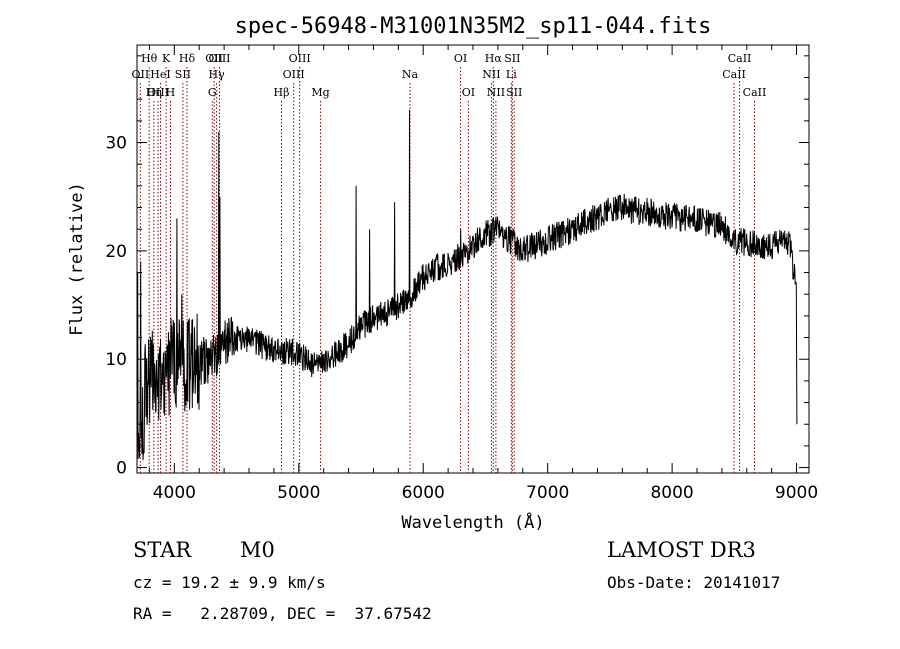 This screenshot has width=900, height=649. What do you see at coordinates (320, 92) in the screenshot?
I see `line-marker-label: Mg` at bounding box center [320, 92].